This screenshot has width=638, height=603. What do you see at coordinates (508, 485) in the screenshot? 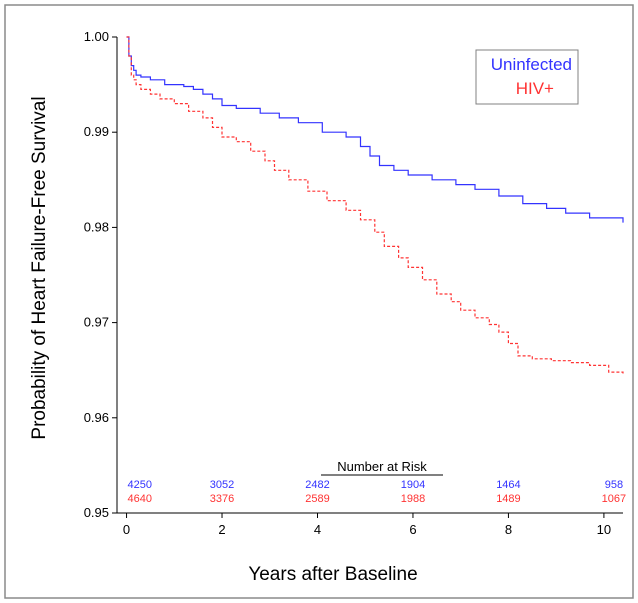
I see `risk-count-uninfected: 1464` at bounding box center [508, 485].